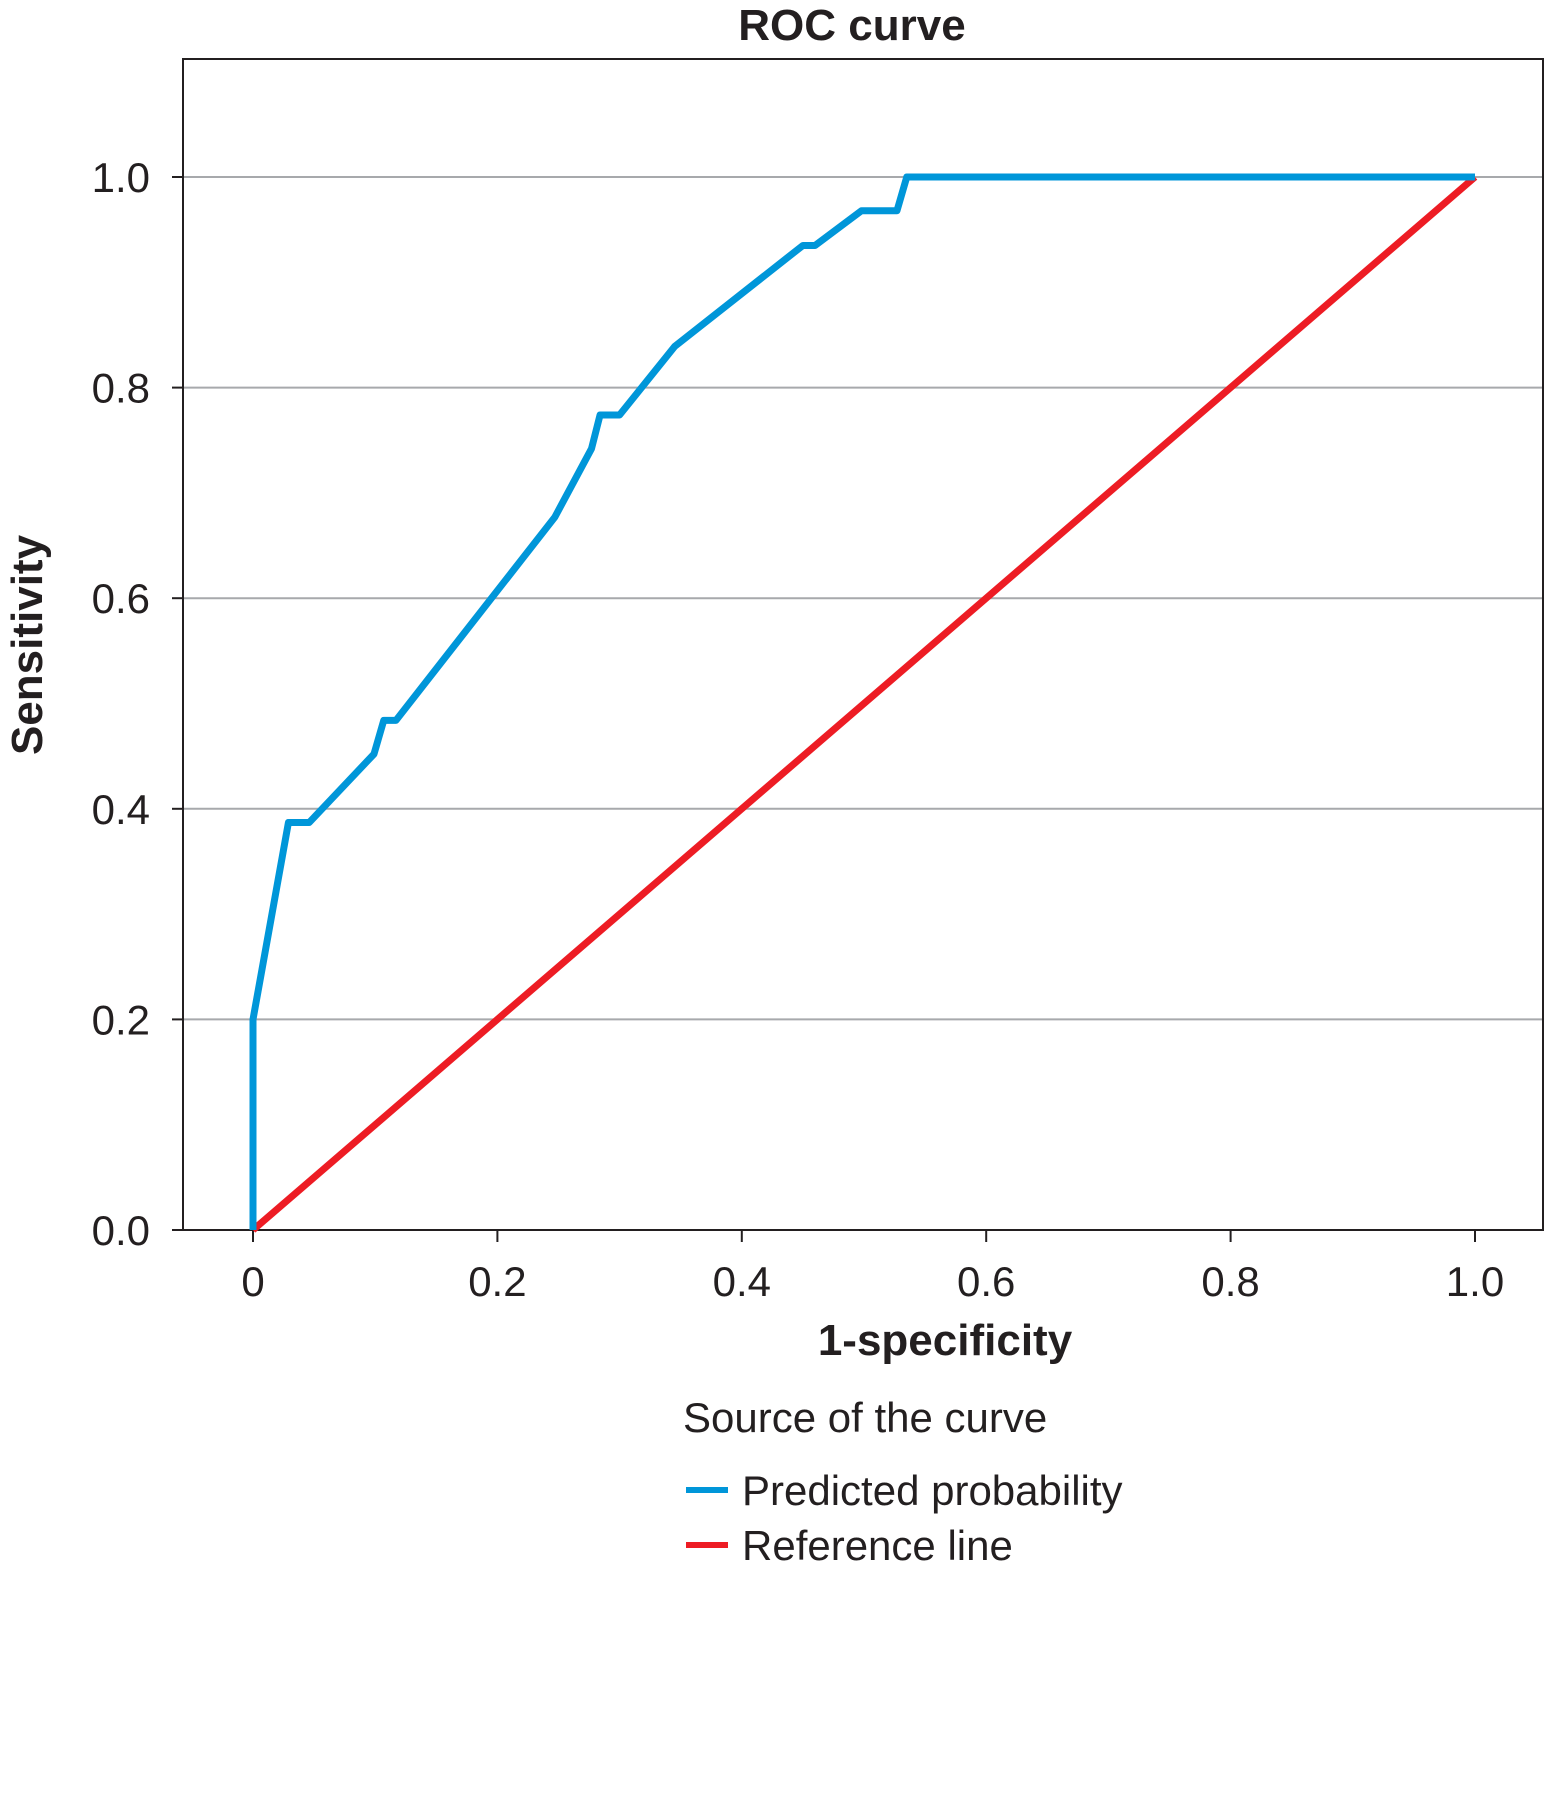 This screenshot has height=1798, width=1545. Describe the element at coordinates (865, 1417) in the screenshot. I see `legend-title: Source of the curve` at that location.